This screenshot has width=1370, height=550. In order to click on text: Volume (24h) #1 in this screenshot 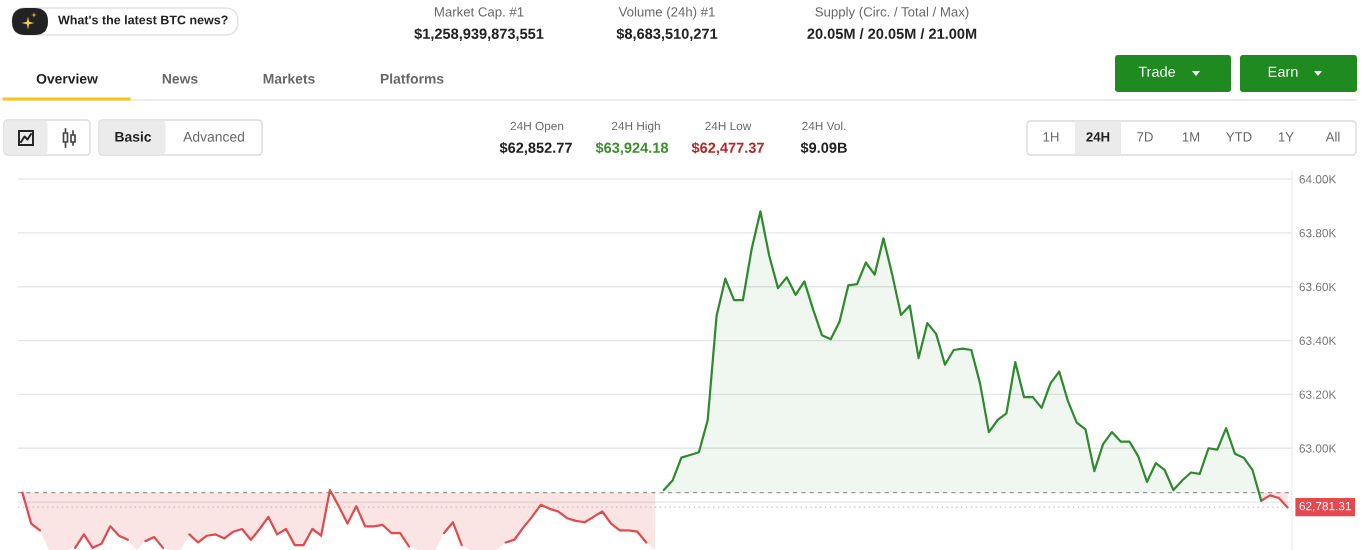, I will do `click(666, 13)`.